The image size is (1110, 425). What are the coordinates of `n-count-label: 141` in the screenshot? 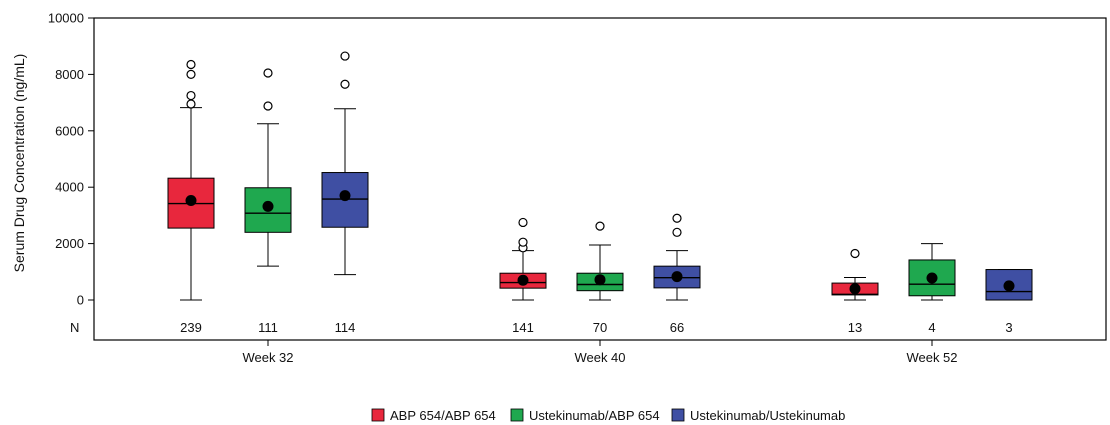 It's located at (523, 327).